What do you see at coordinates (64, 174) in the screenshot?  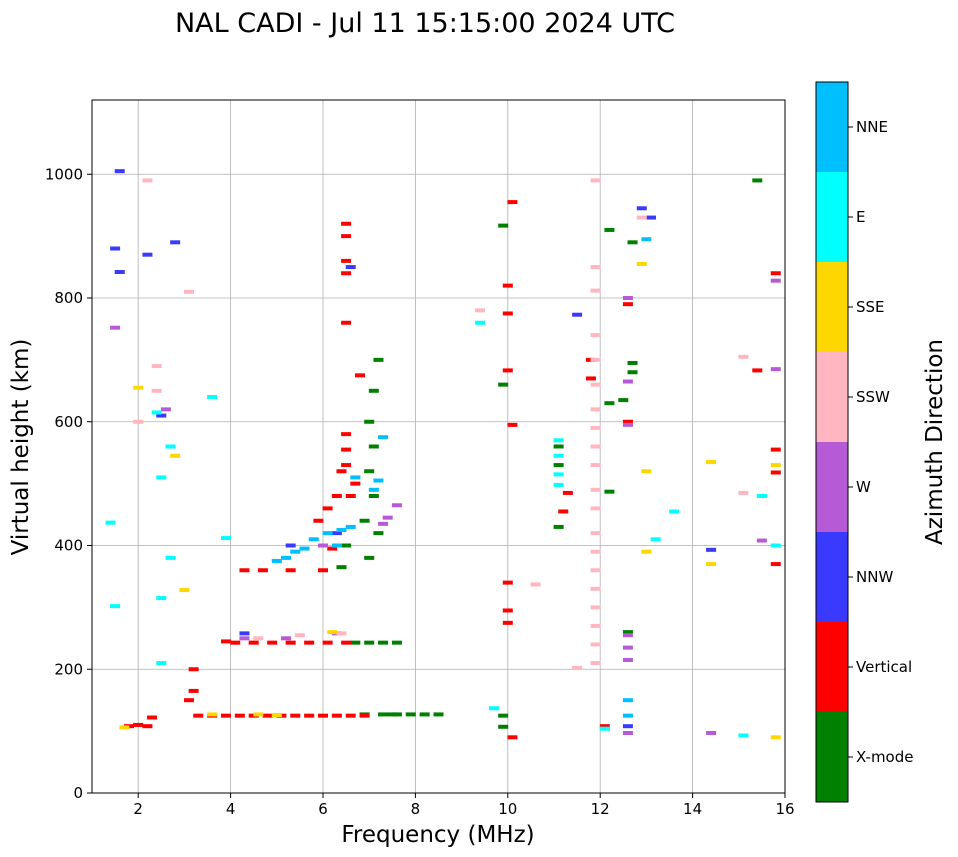 I see `y-tick-label: 1000` at bounding box center [64, 174].